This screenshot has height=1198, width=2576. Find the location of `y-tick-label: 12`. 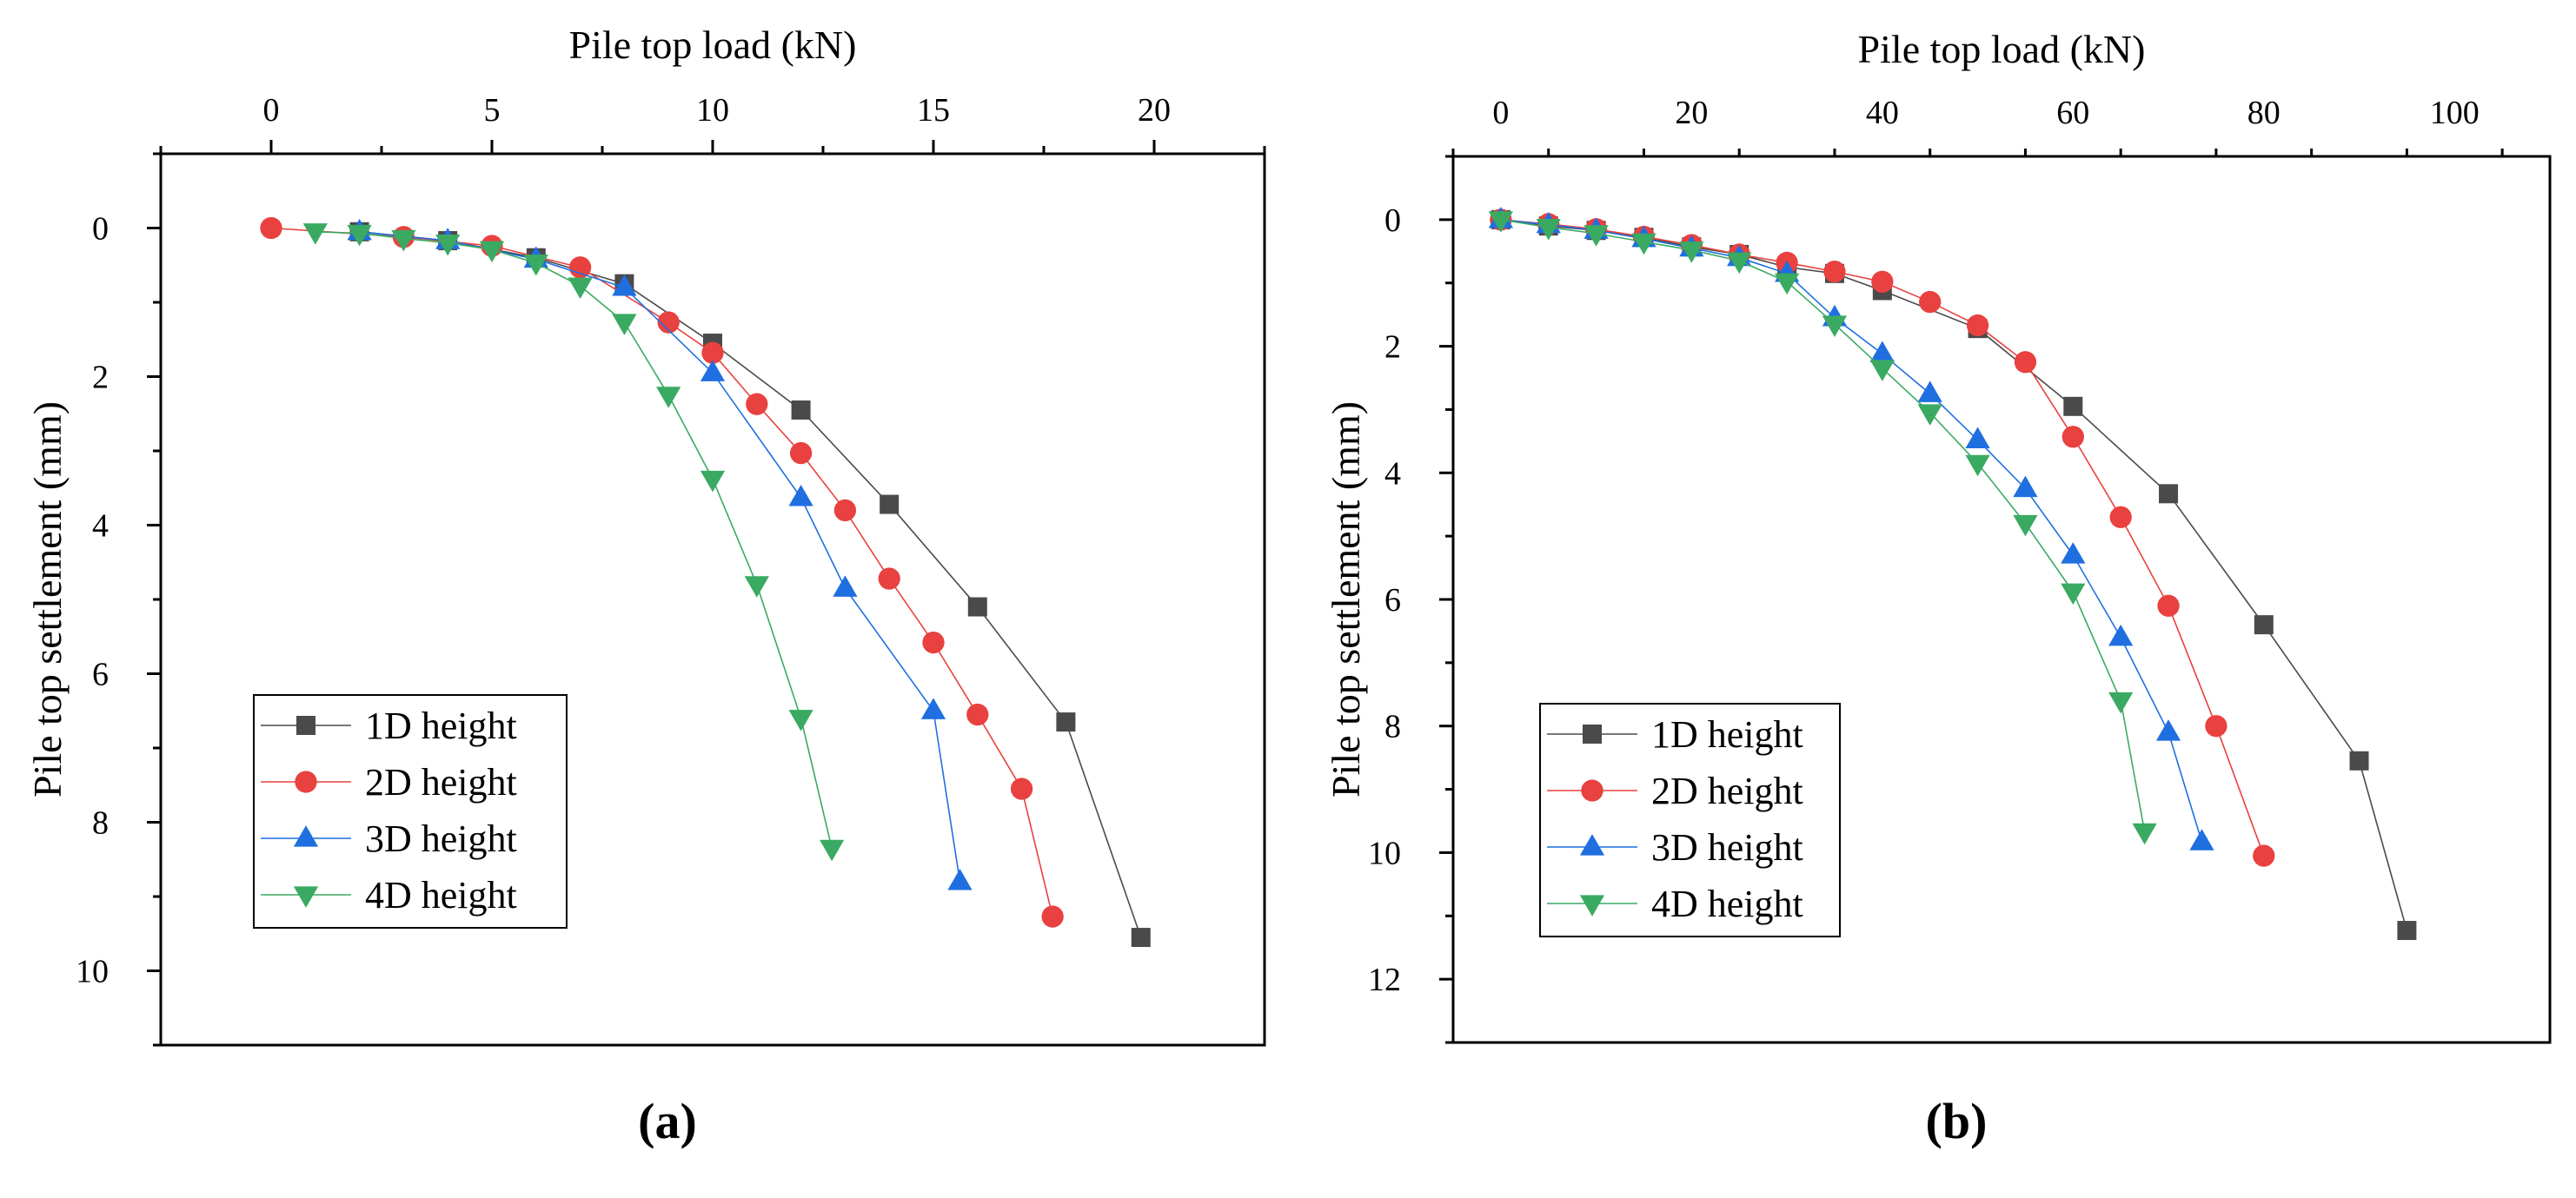

y-tick-label: 12 is located at coordinates (1384, 980).